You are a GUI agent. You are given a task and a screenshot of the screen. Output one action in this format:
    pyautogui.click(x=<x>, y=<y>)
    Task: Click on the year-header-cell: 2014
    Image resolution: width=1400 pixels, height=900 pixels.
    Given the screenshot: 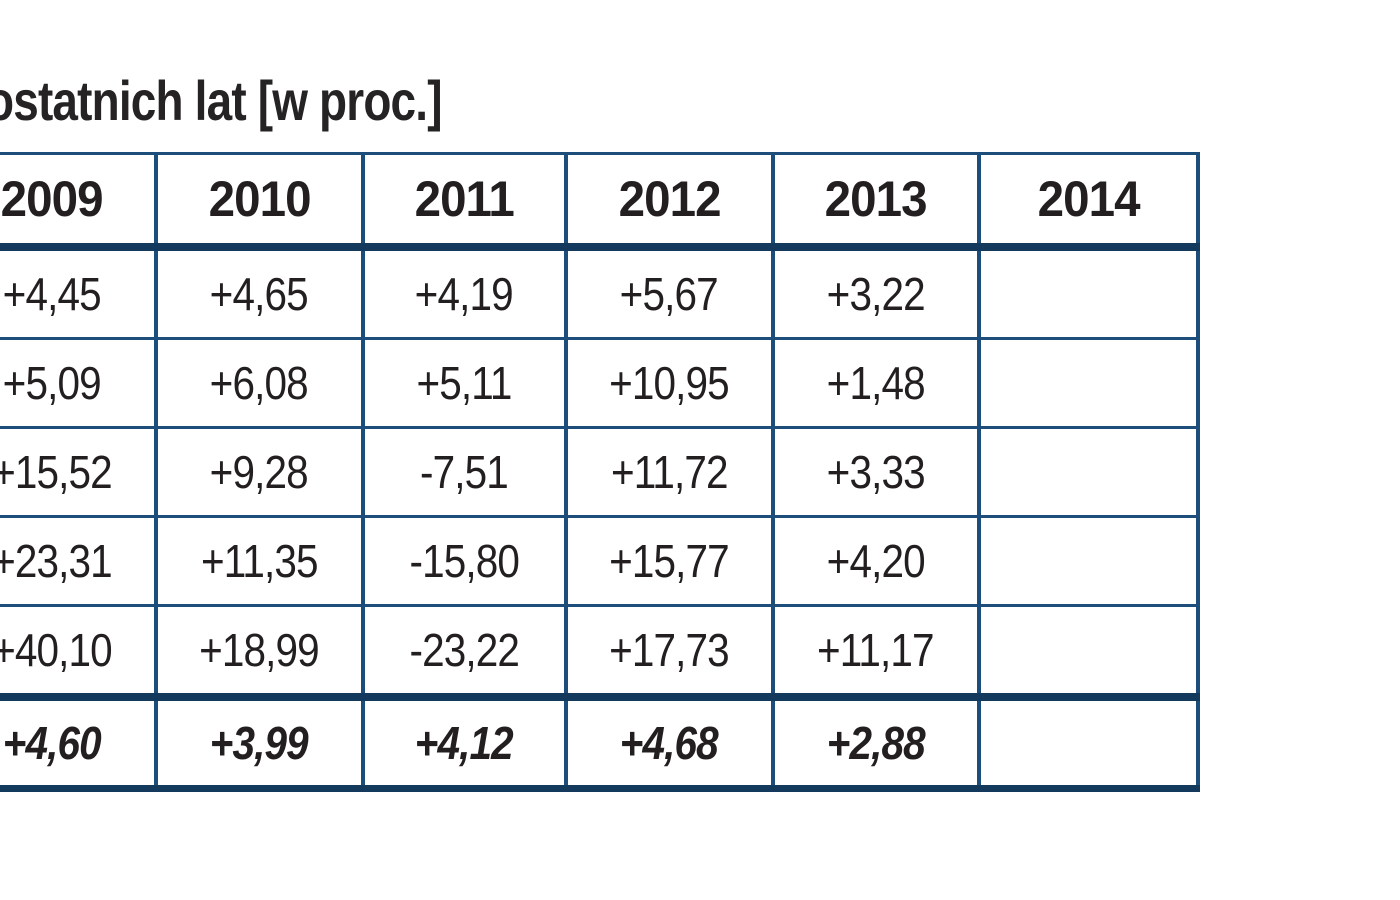 What is the action you would take?
    pyautogui.click(x=1088, y=201)
    